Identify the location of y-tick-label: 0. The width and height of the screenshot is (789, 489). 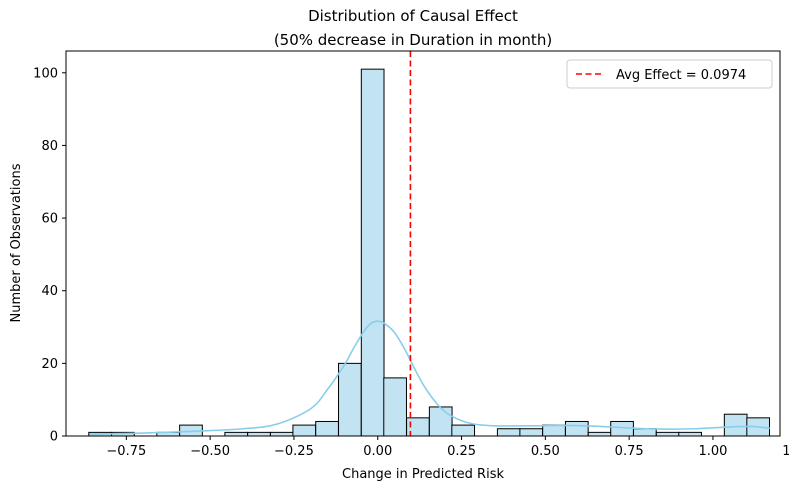
(54, 437).